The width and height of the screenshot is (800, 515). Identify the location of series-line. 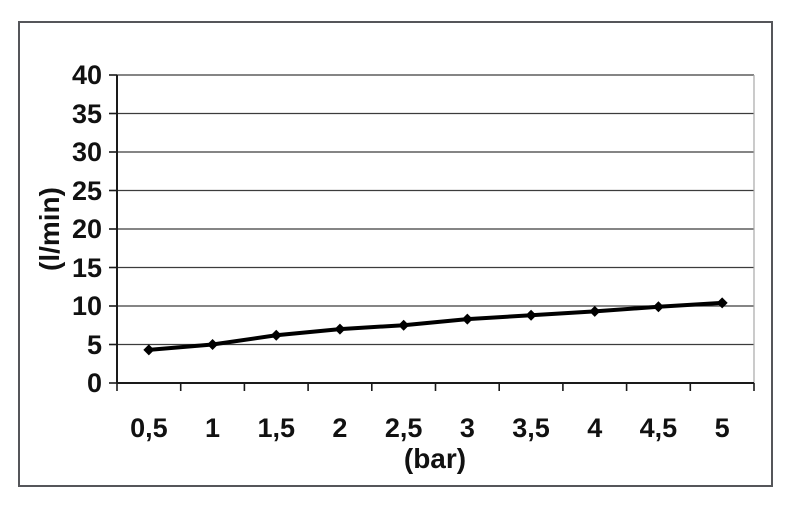
(435, 326).